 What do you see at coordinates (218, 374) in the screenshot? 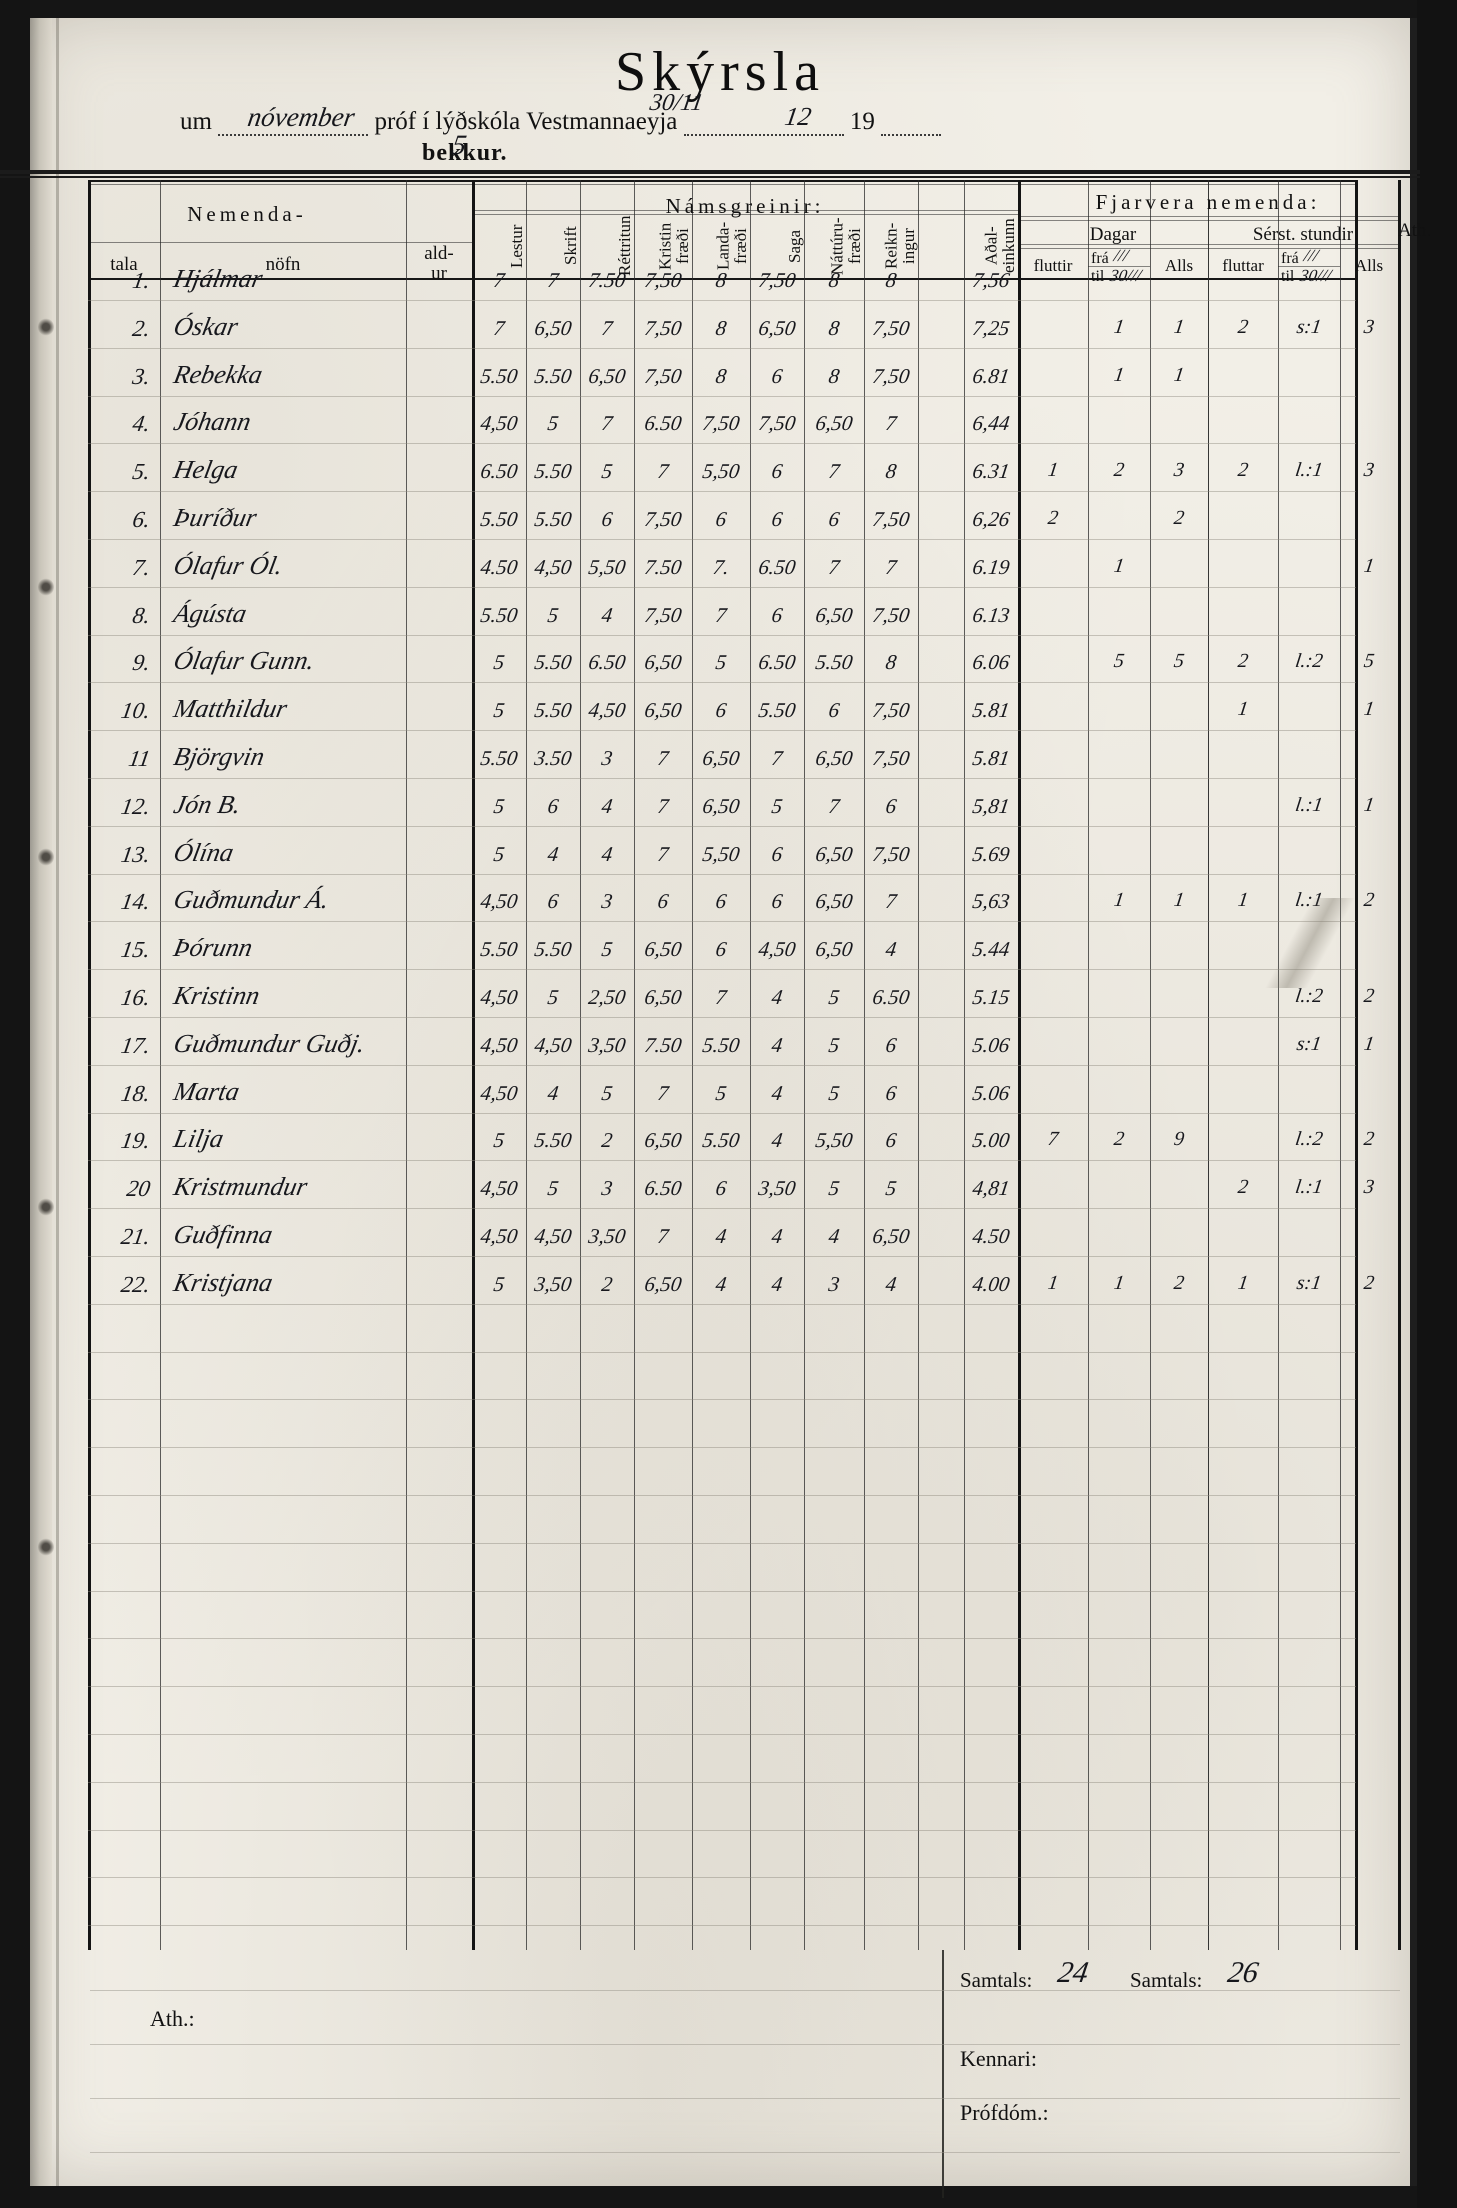
I see `student-name: Rebekka` at bounding box center [218, 374].